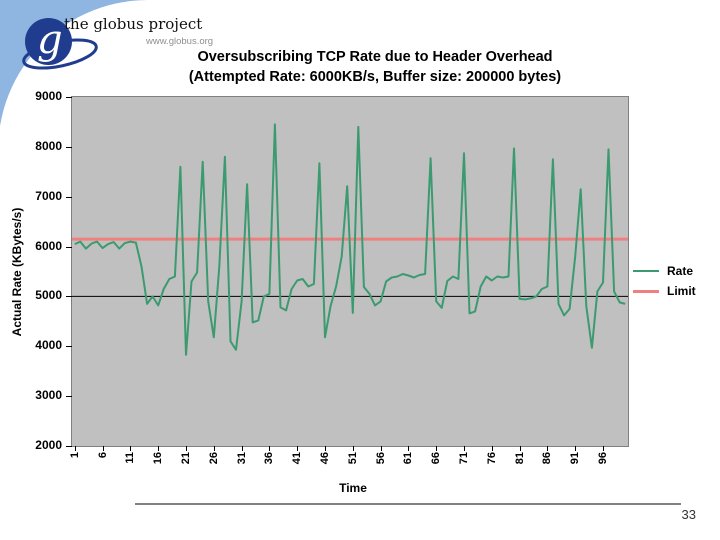 This screenshot has height=540, width=720. What do you see at coordinates (297, 458) in the screenshot?
I see `x-tick-label: 41` at bounding box center [297, 458].